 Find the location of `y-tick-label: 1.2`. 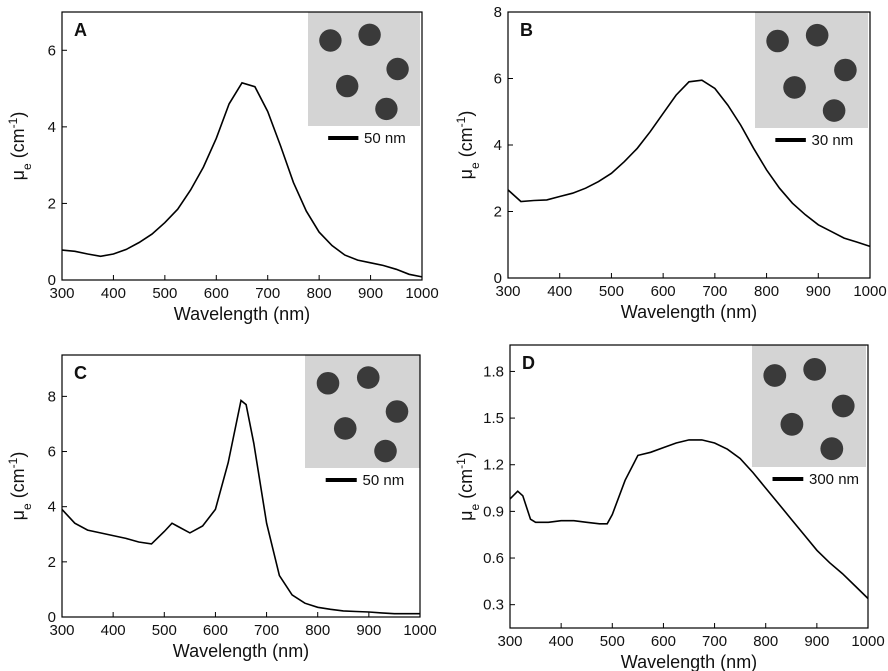

y-tick-label: 1.2 is located at coordinates (493, 465).